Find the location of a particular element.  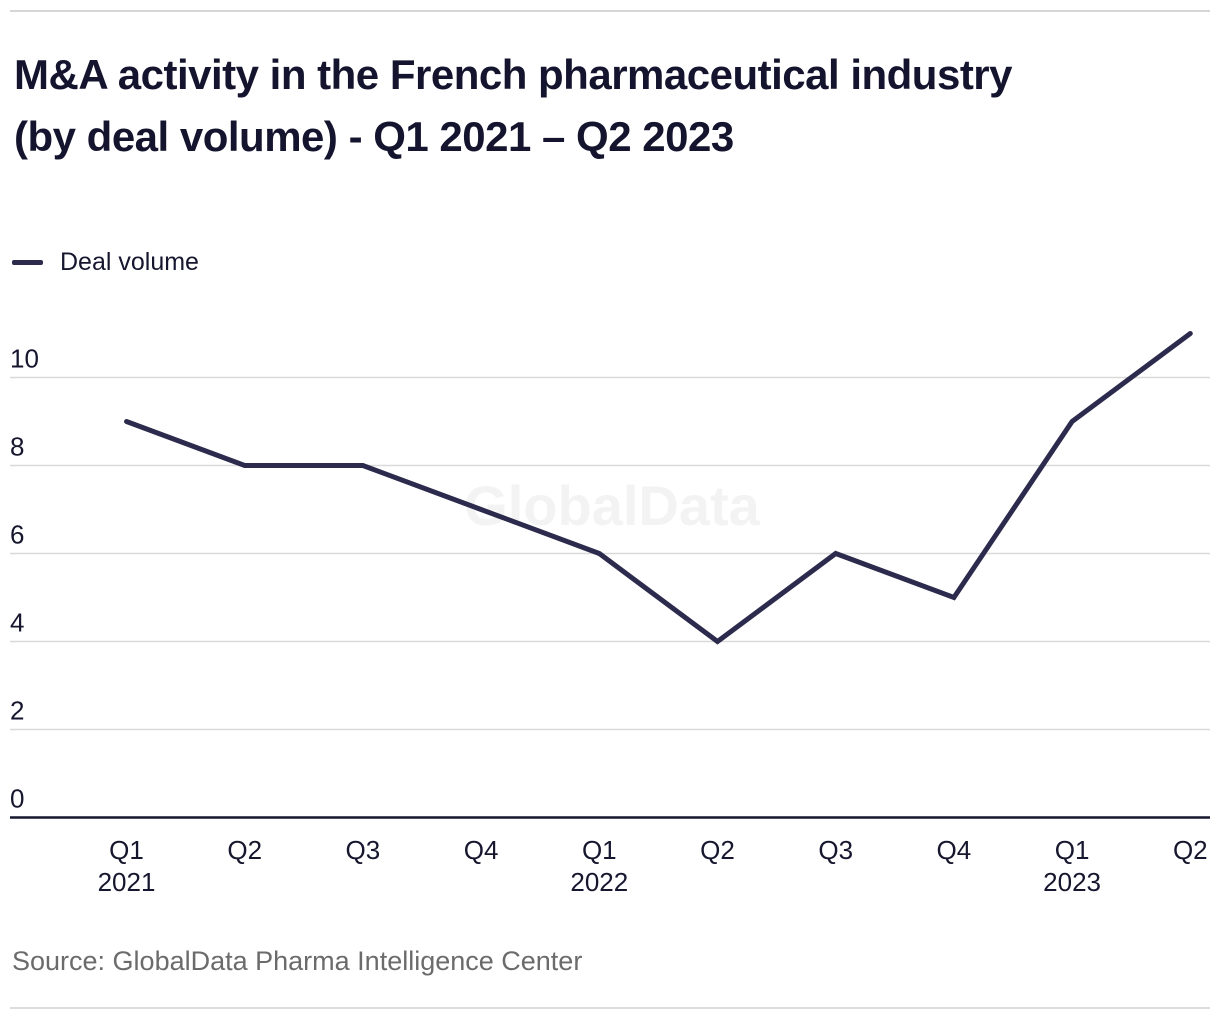

watermark: GlobalData is located at coordinates (612, 505).